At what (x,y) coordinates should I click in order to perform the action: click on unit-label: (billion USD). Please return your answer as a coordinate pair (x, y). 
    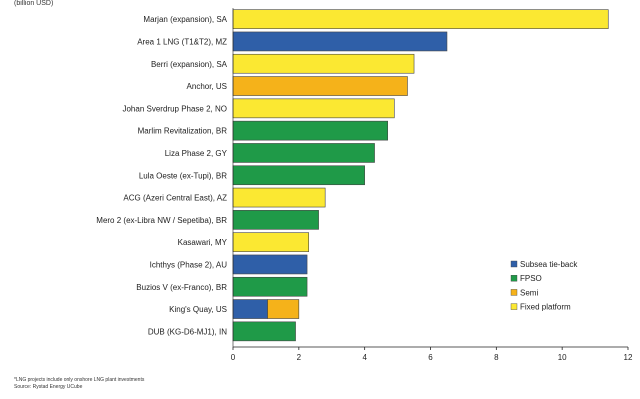
    Looking at the image, I should click on (34, 3).